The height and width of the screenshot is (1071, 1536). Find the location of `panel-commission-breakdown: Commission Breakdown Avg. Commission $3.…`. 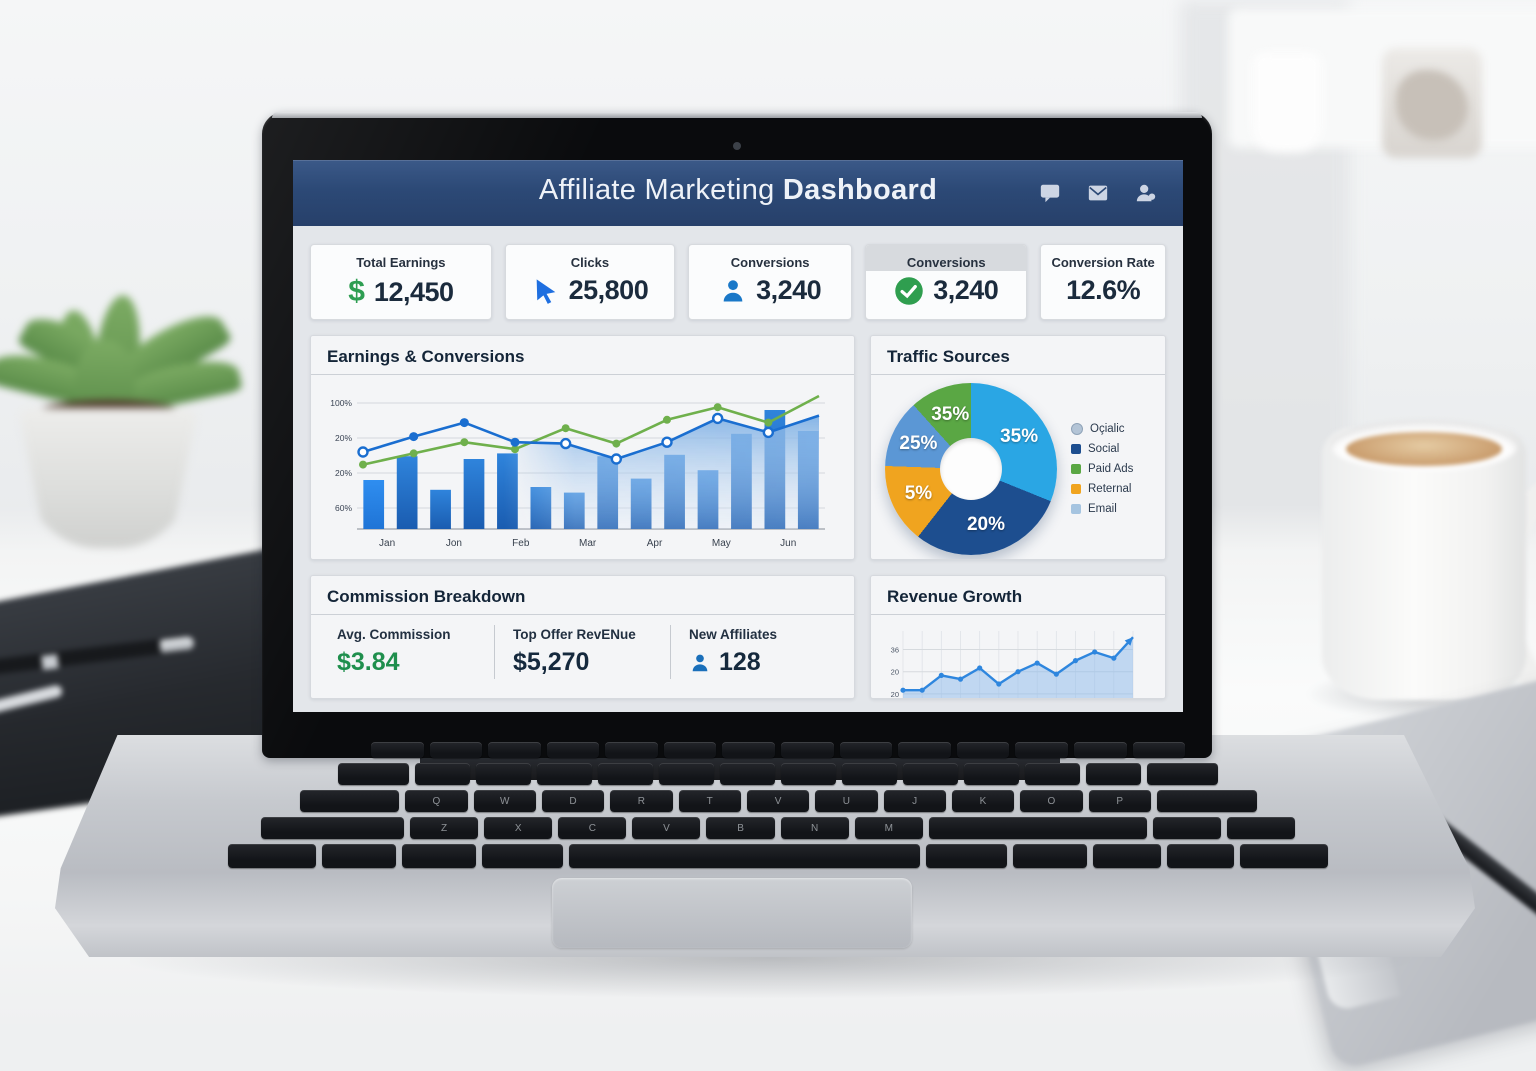

panel-commission-breakdown: Commission Breakdown Avg. Commission $3.… is located at coordinates (582, 637).